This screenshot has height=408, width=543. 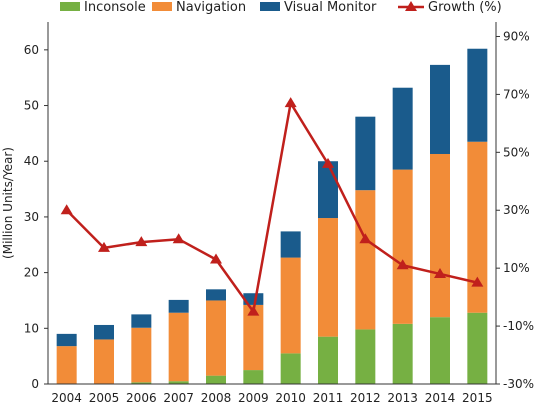 I want to click on x-tick-label-0: 2004, so click(x=66, y=398).